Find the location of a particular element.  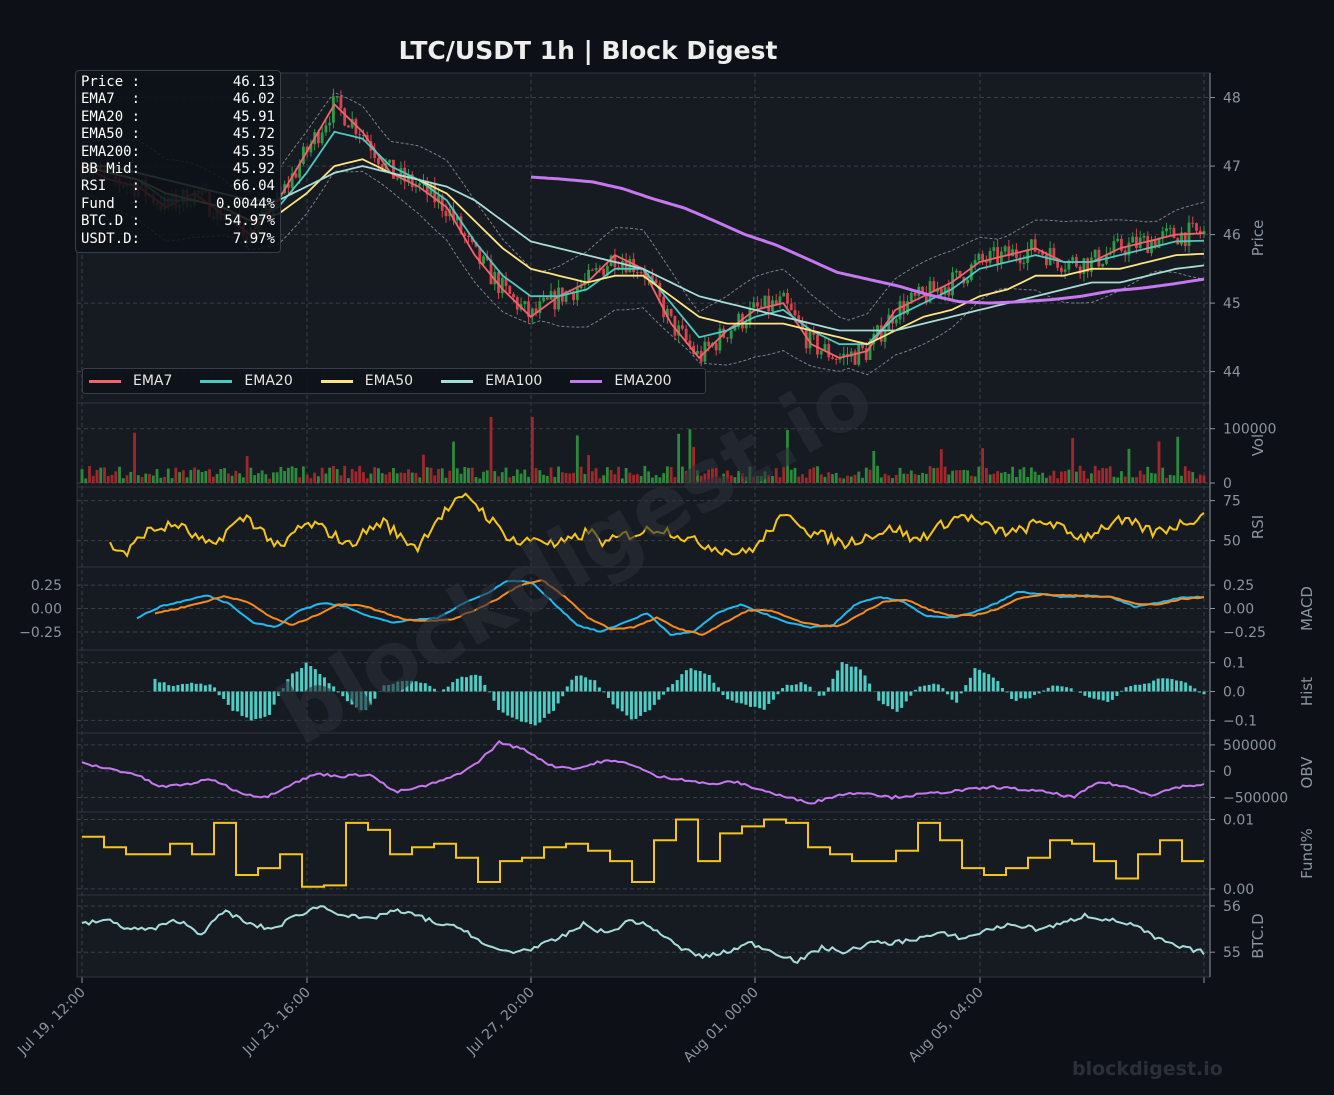

y-tick-label: 0.25 is located at coordinates (1238, 586).